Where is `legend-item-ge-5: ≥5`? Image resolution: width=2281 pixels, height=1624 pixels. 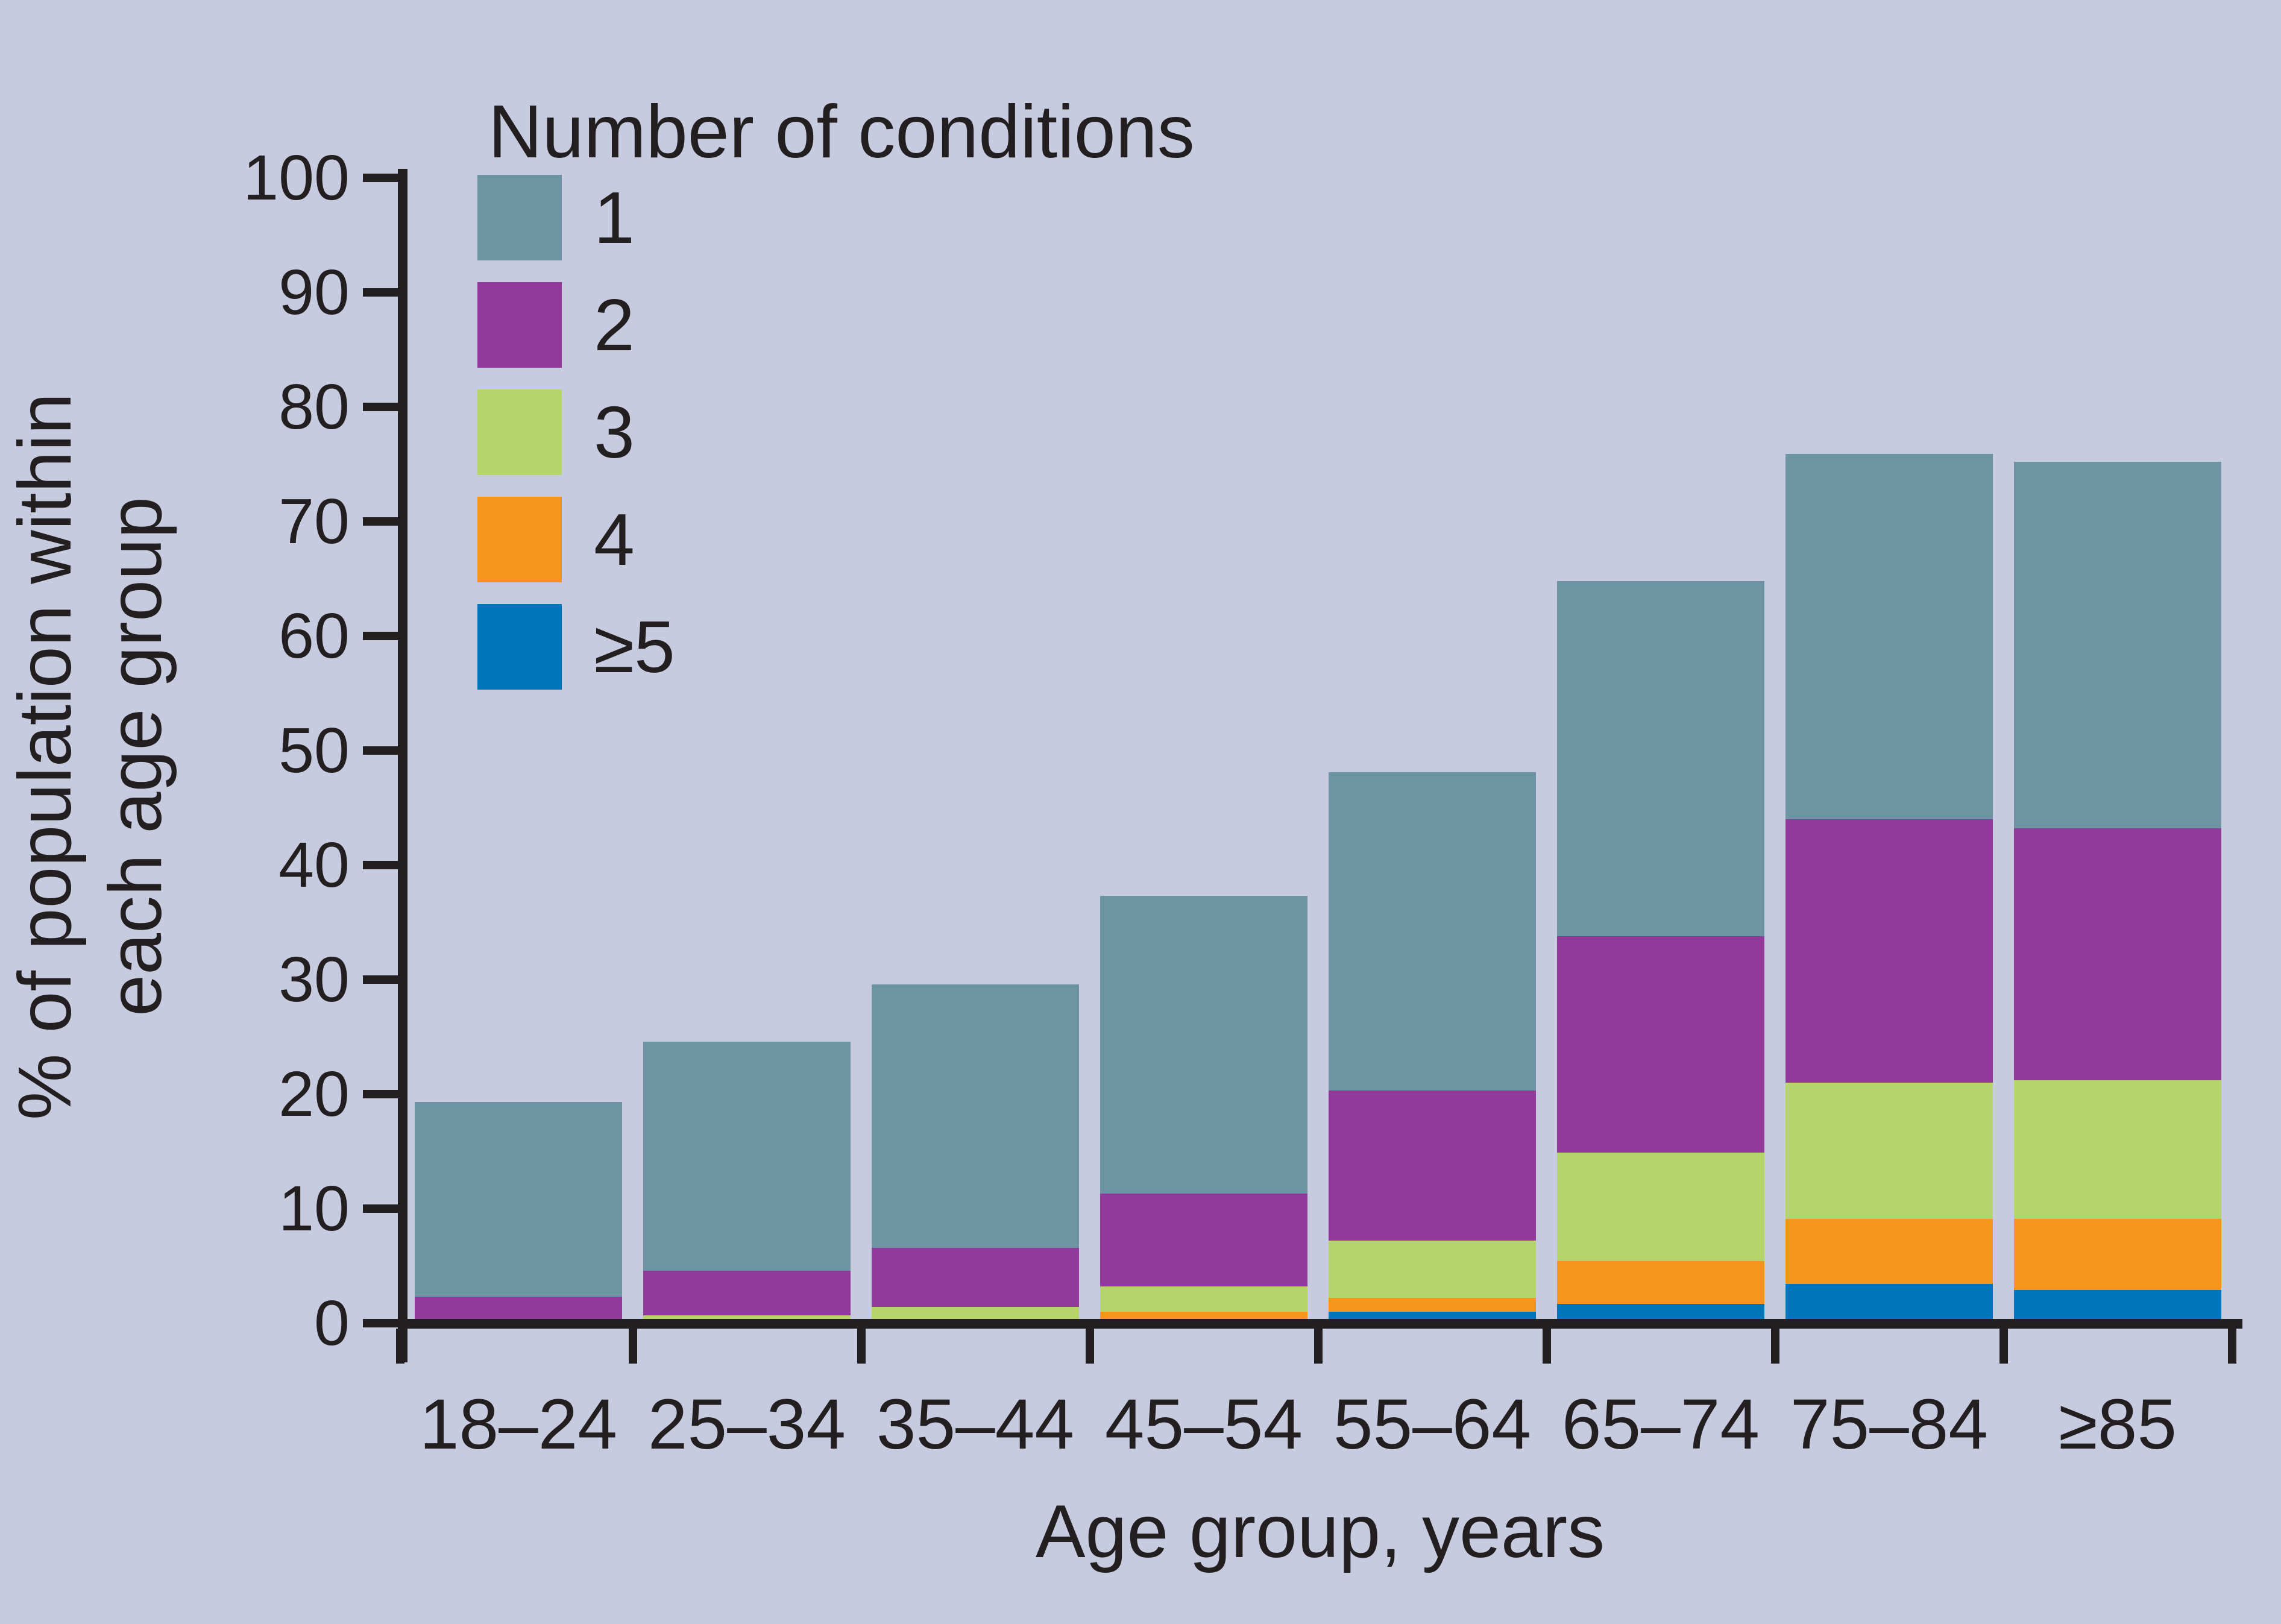
legend-item-ge-5: ≥5 is located at coordinates (929, 647).